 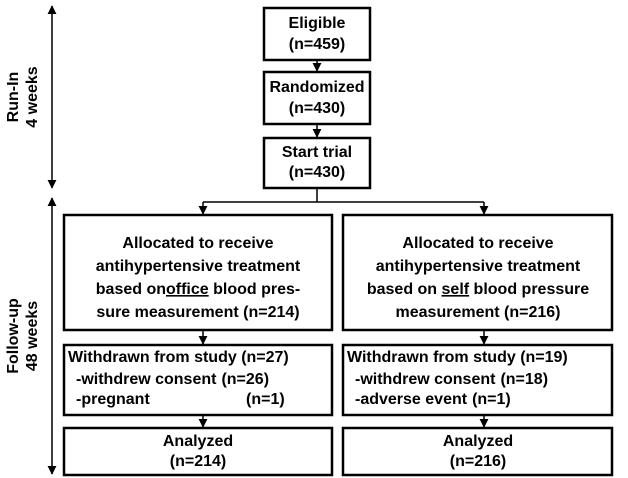 I want to click on analyzed-count: (n=216), so click(x=478, y=461).